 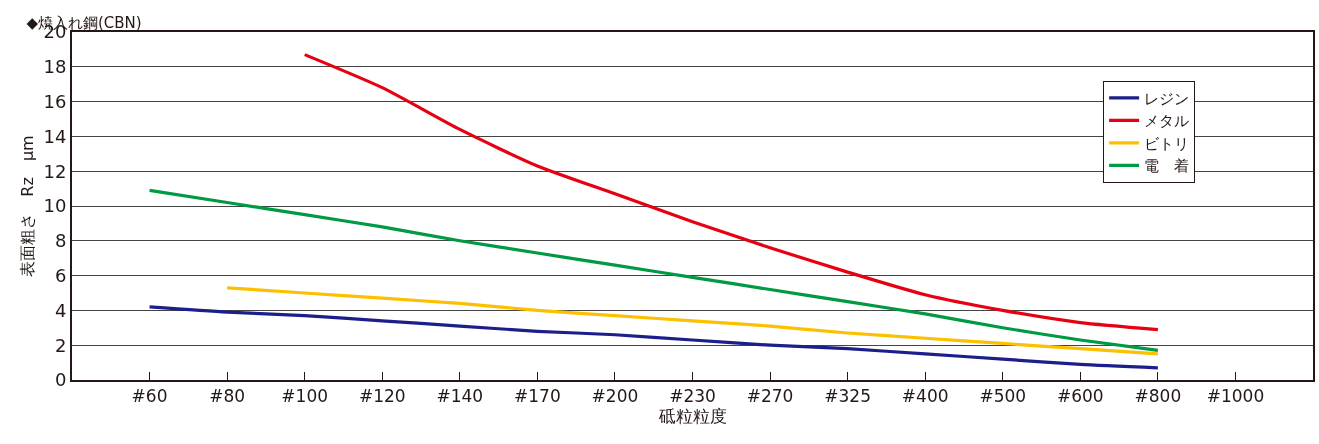 What do you see at coordinates (847, 396) in the screenshot?
I see `x-tick-label: #325` at bounding box center [847, 396].